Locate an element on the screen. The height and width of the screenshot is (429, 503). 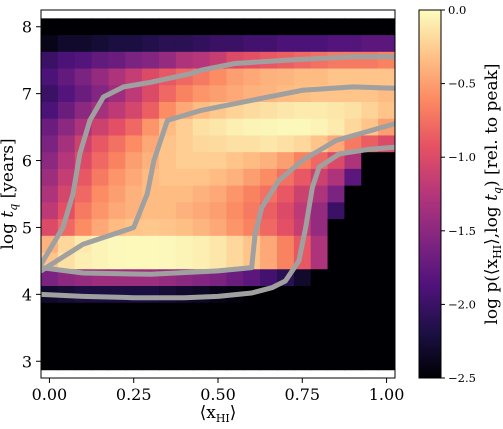
colorbar-tick-label: −1.5 is located at coordinates (462, 231).